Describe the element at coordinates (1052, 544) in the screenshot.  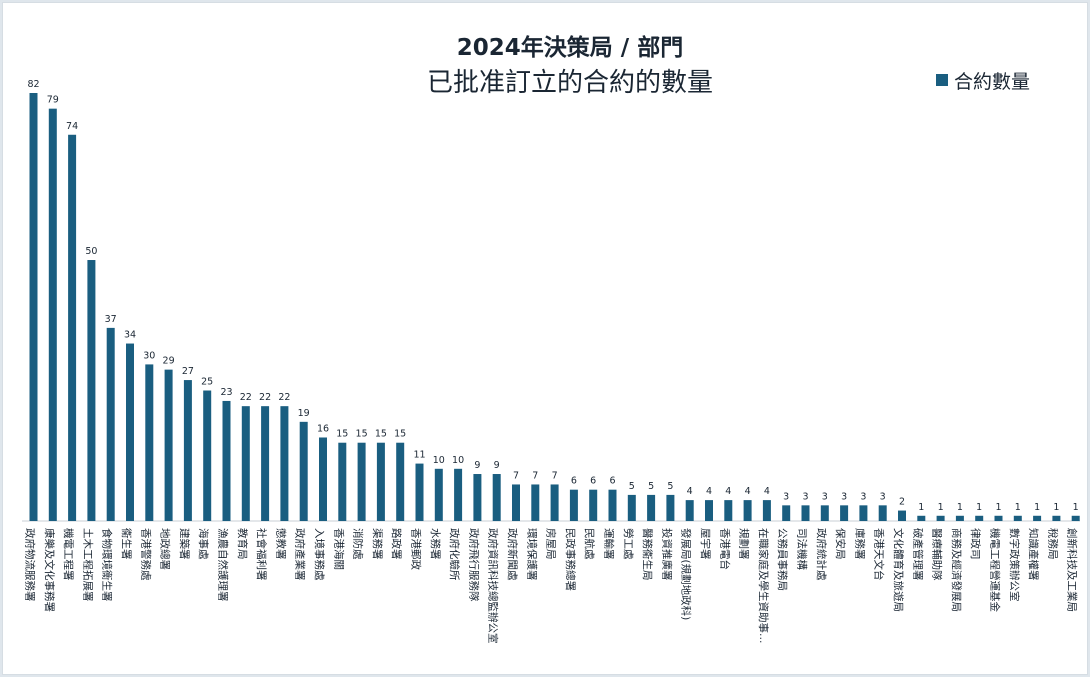
I see `category-label-53: 稅務局` at that location.